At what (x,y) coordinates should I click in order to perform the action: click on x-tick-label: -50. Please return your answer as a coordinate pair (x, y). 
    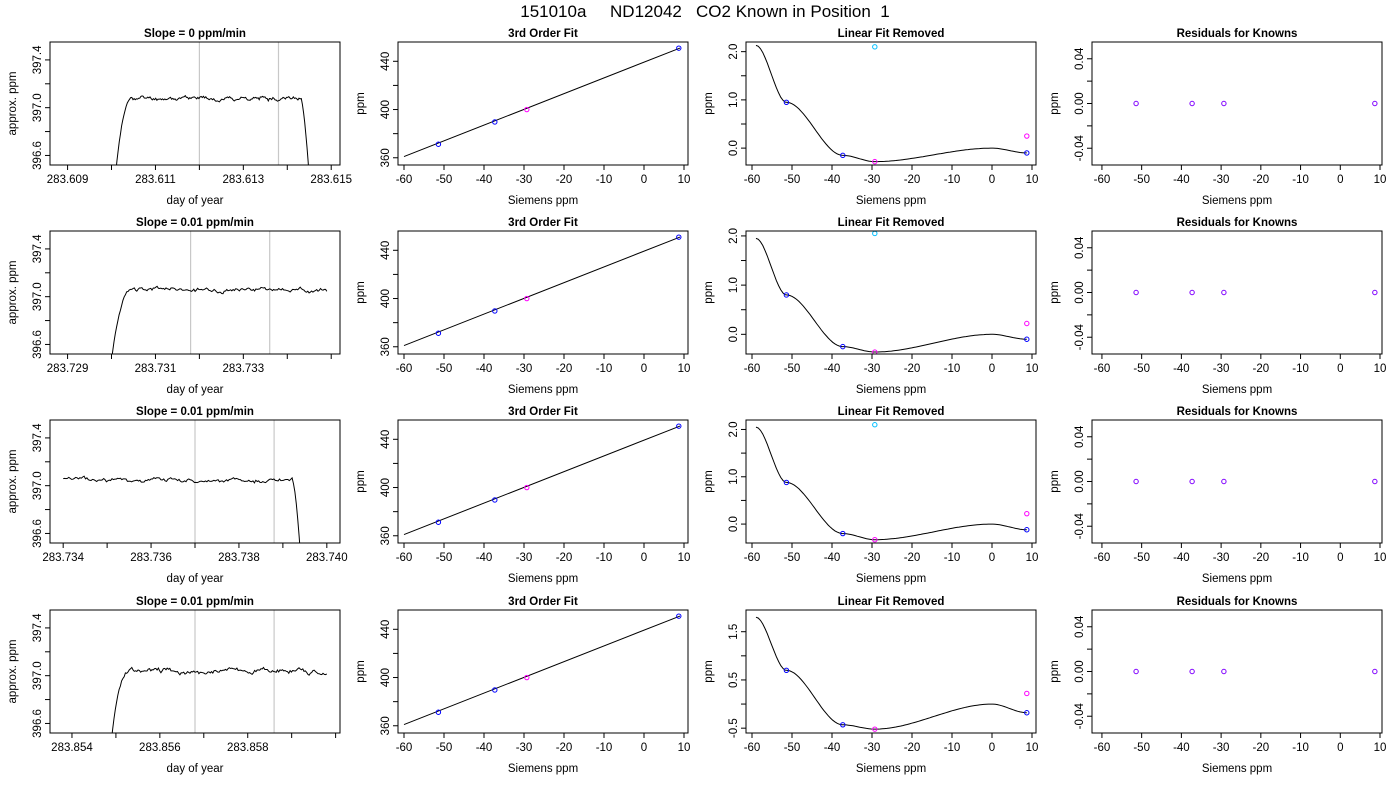
    Looking at the image, I should click on (792, 748).